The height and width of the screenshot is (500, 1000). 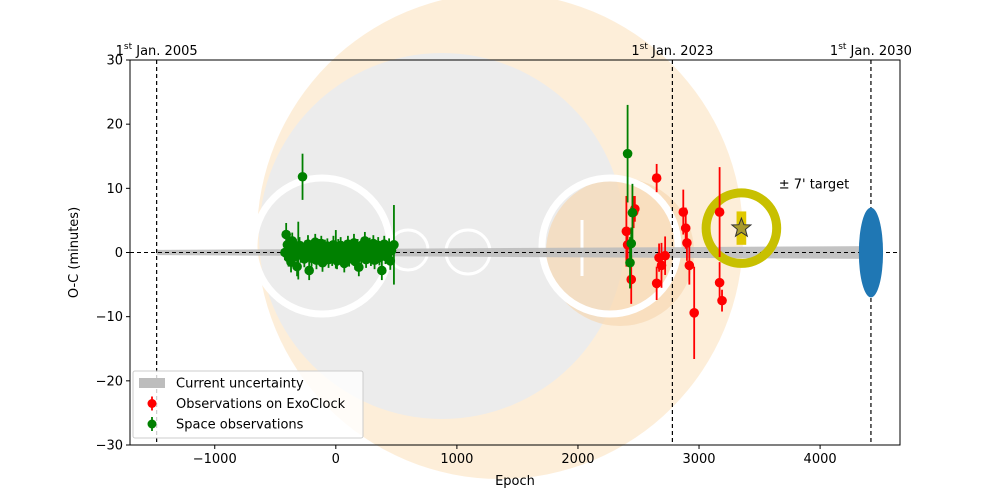 I want to click on date-label-0: 1st Jan. 2005, so click(x=157, y=50).